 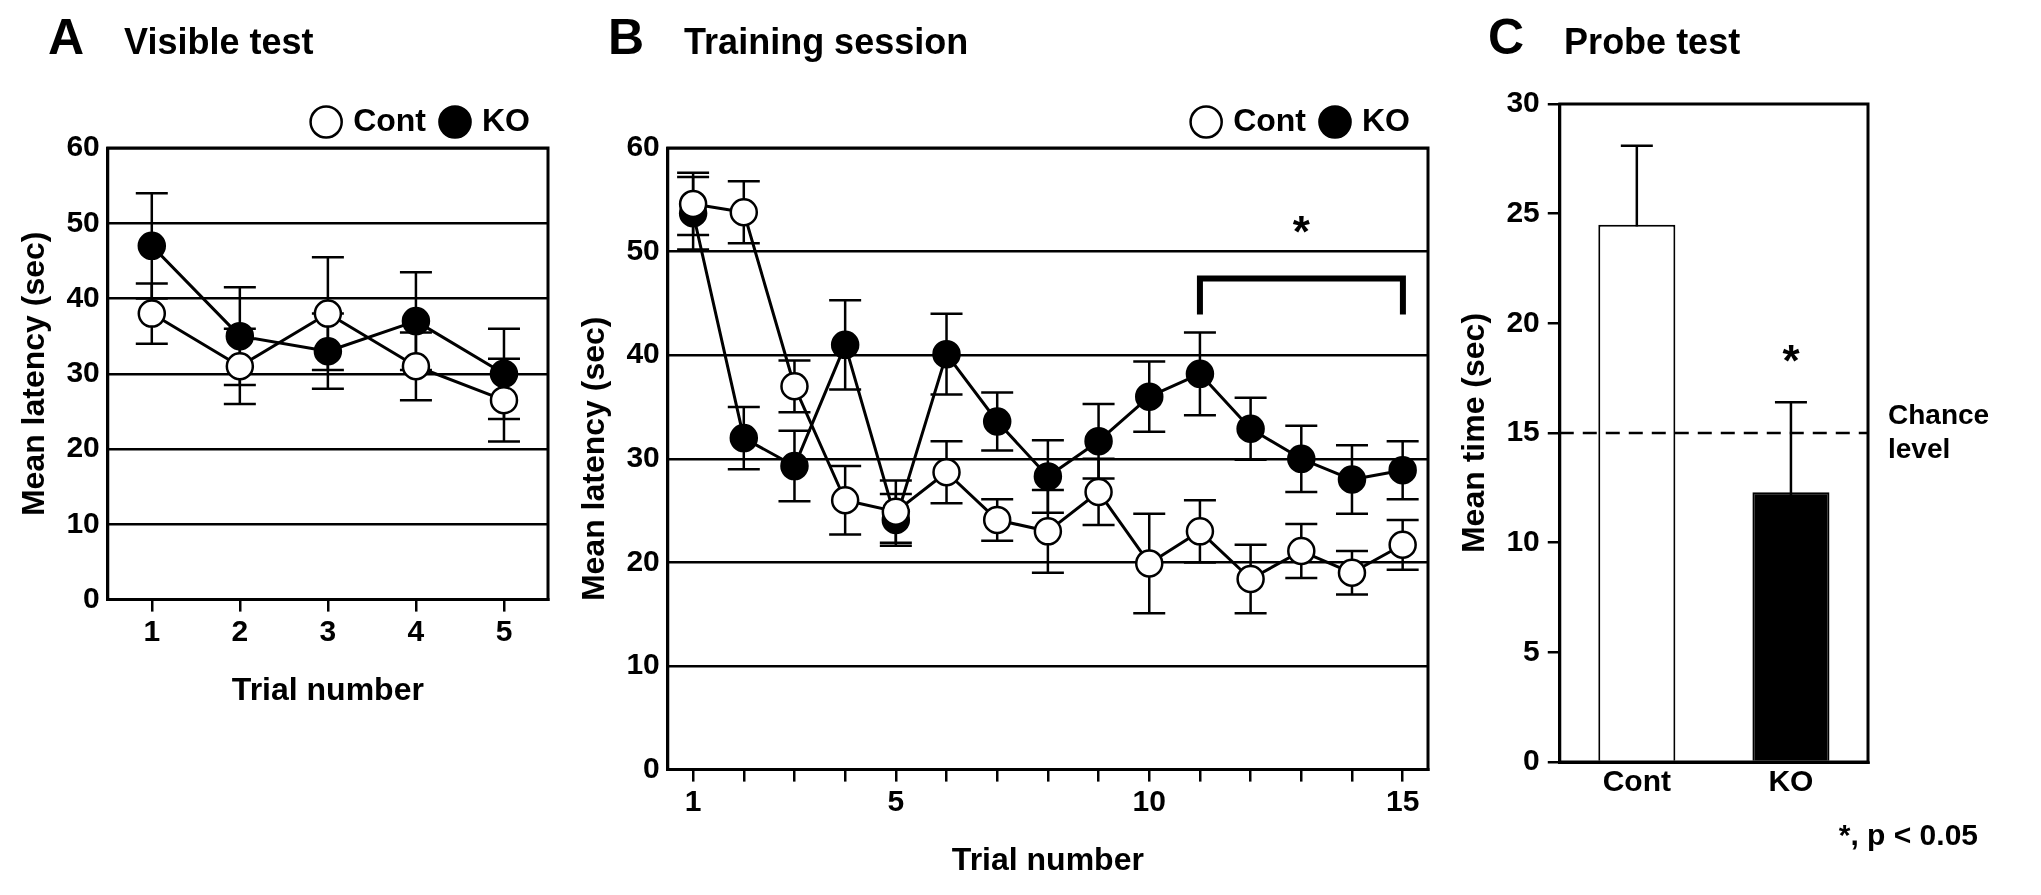 I want to click on x-tick-label: 3, so click(x=328, y=630).